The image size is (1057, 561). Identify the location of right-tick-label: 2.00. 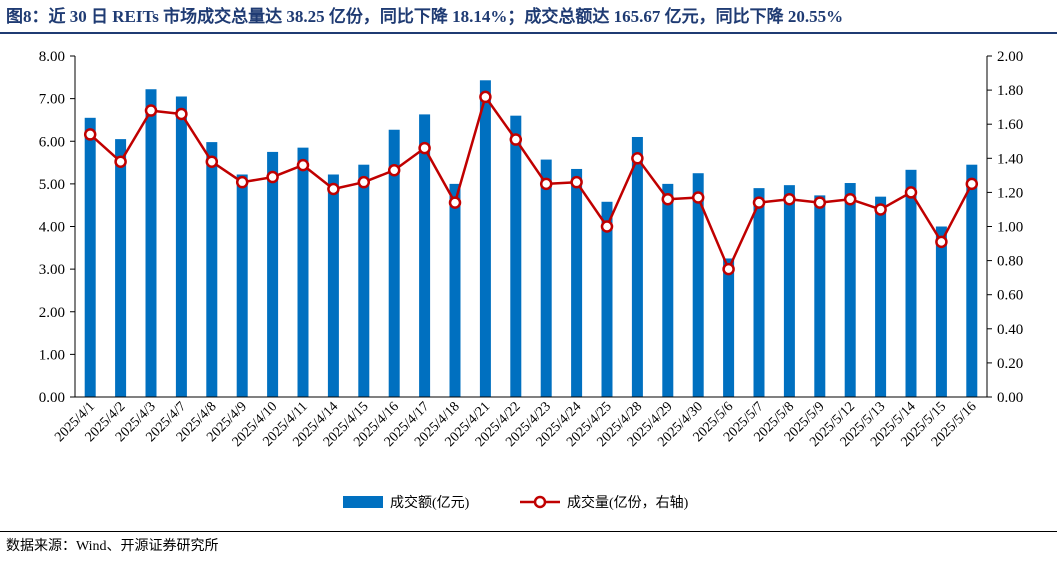
(1010, 57).